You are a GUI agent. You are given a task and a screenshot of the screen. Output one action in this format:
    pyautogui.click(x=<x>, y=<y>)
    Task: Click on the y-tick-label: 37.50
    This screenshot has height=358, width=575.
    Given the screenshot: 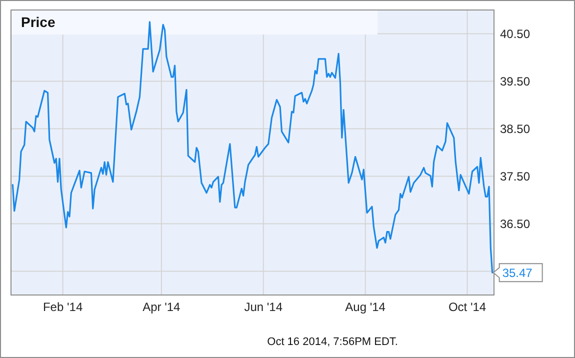 What is the action you would take?
    pyautogui.click(x=515, y=176)
    